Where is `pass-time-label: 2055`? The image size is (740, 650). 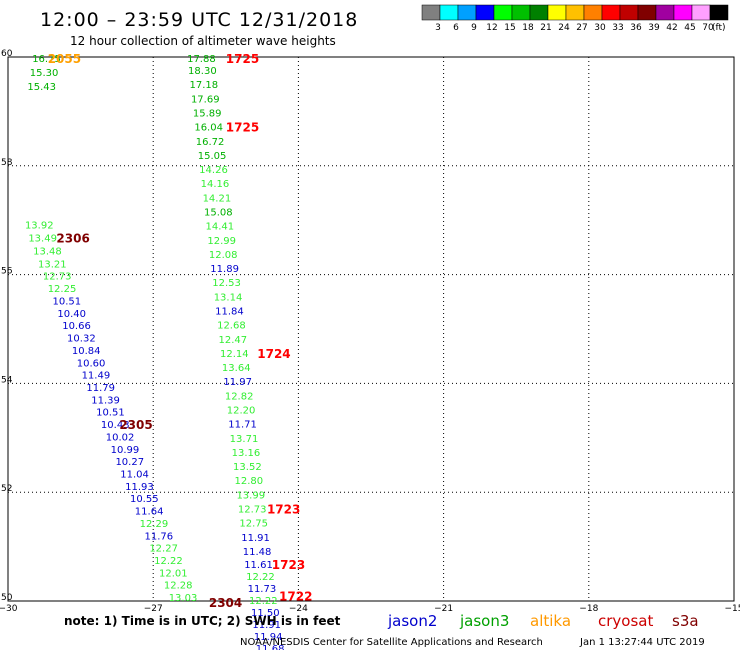
pass-time-label: 2055 is located at coordinates (64, 59).